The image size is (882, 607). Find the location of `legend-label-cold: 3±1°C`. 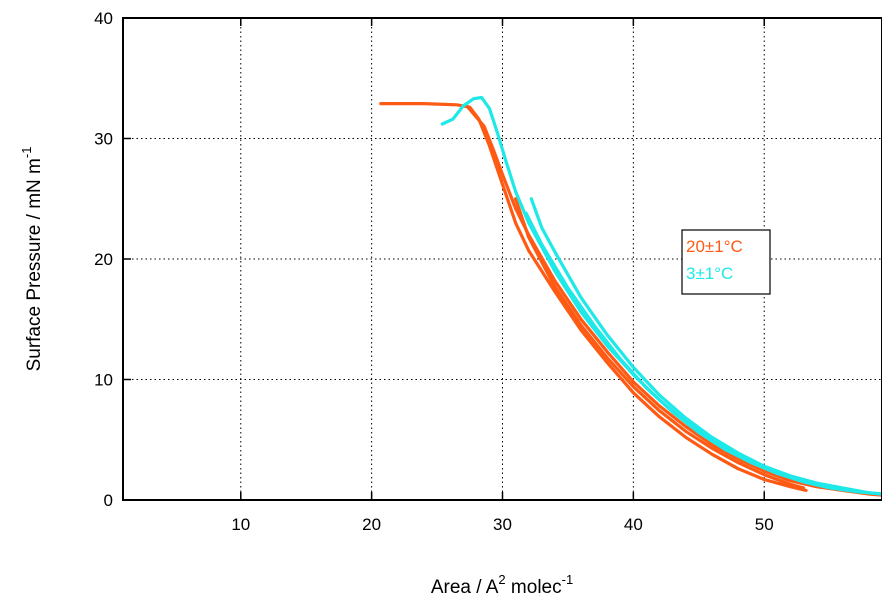

legend-label-cold: 3±1°C is located at coordinates (709, 273).